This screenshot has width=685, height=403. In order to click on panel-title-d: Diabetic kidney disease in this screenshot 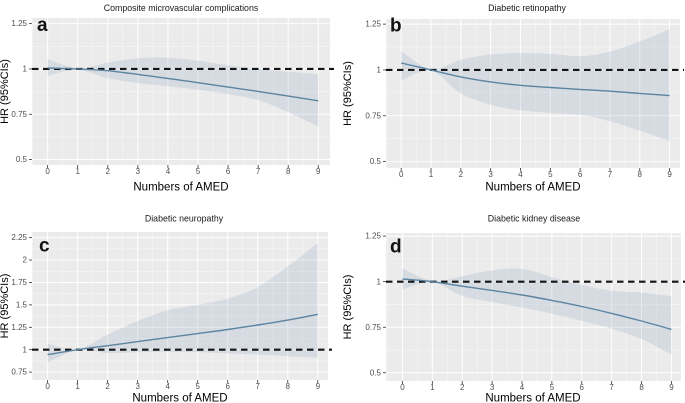, I will do `click(534, 219)`.